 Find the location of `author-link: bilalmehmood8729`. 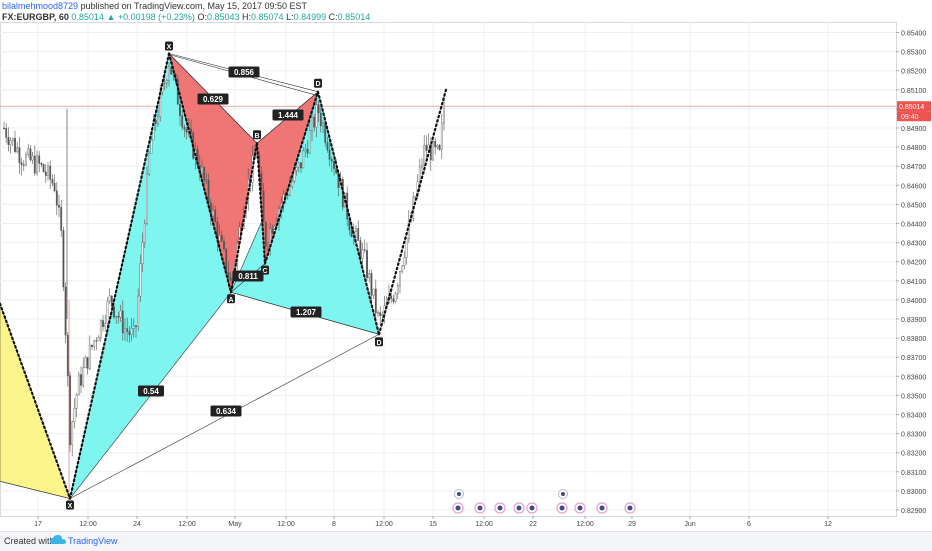

author-link: bilalmehmood8729 is located at coordinates (40, 6).